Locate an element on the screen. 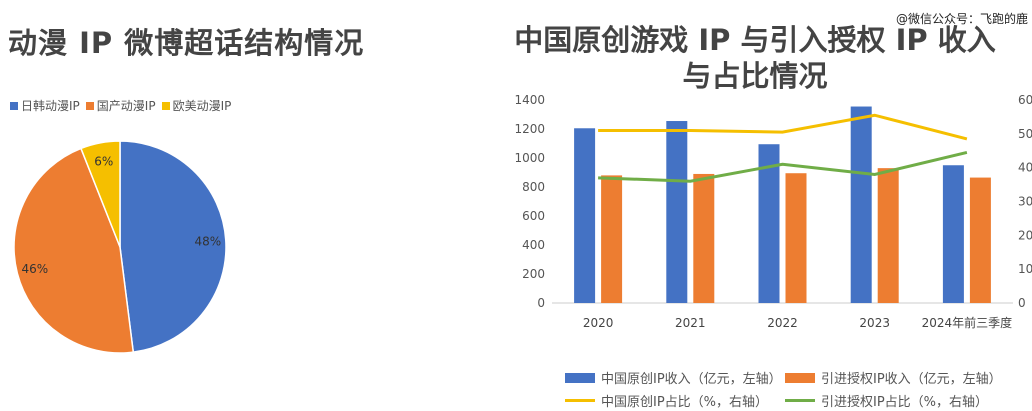  legend-item: 中国原创IP占比（%，右轴） is located at coordinates (675, 400).